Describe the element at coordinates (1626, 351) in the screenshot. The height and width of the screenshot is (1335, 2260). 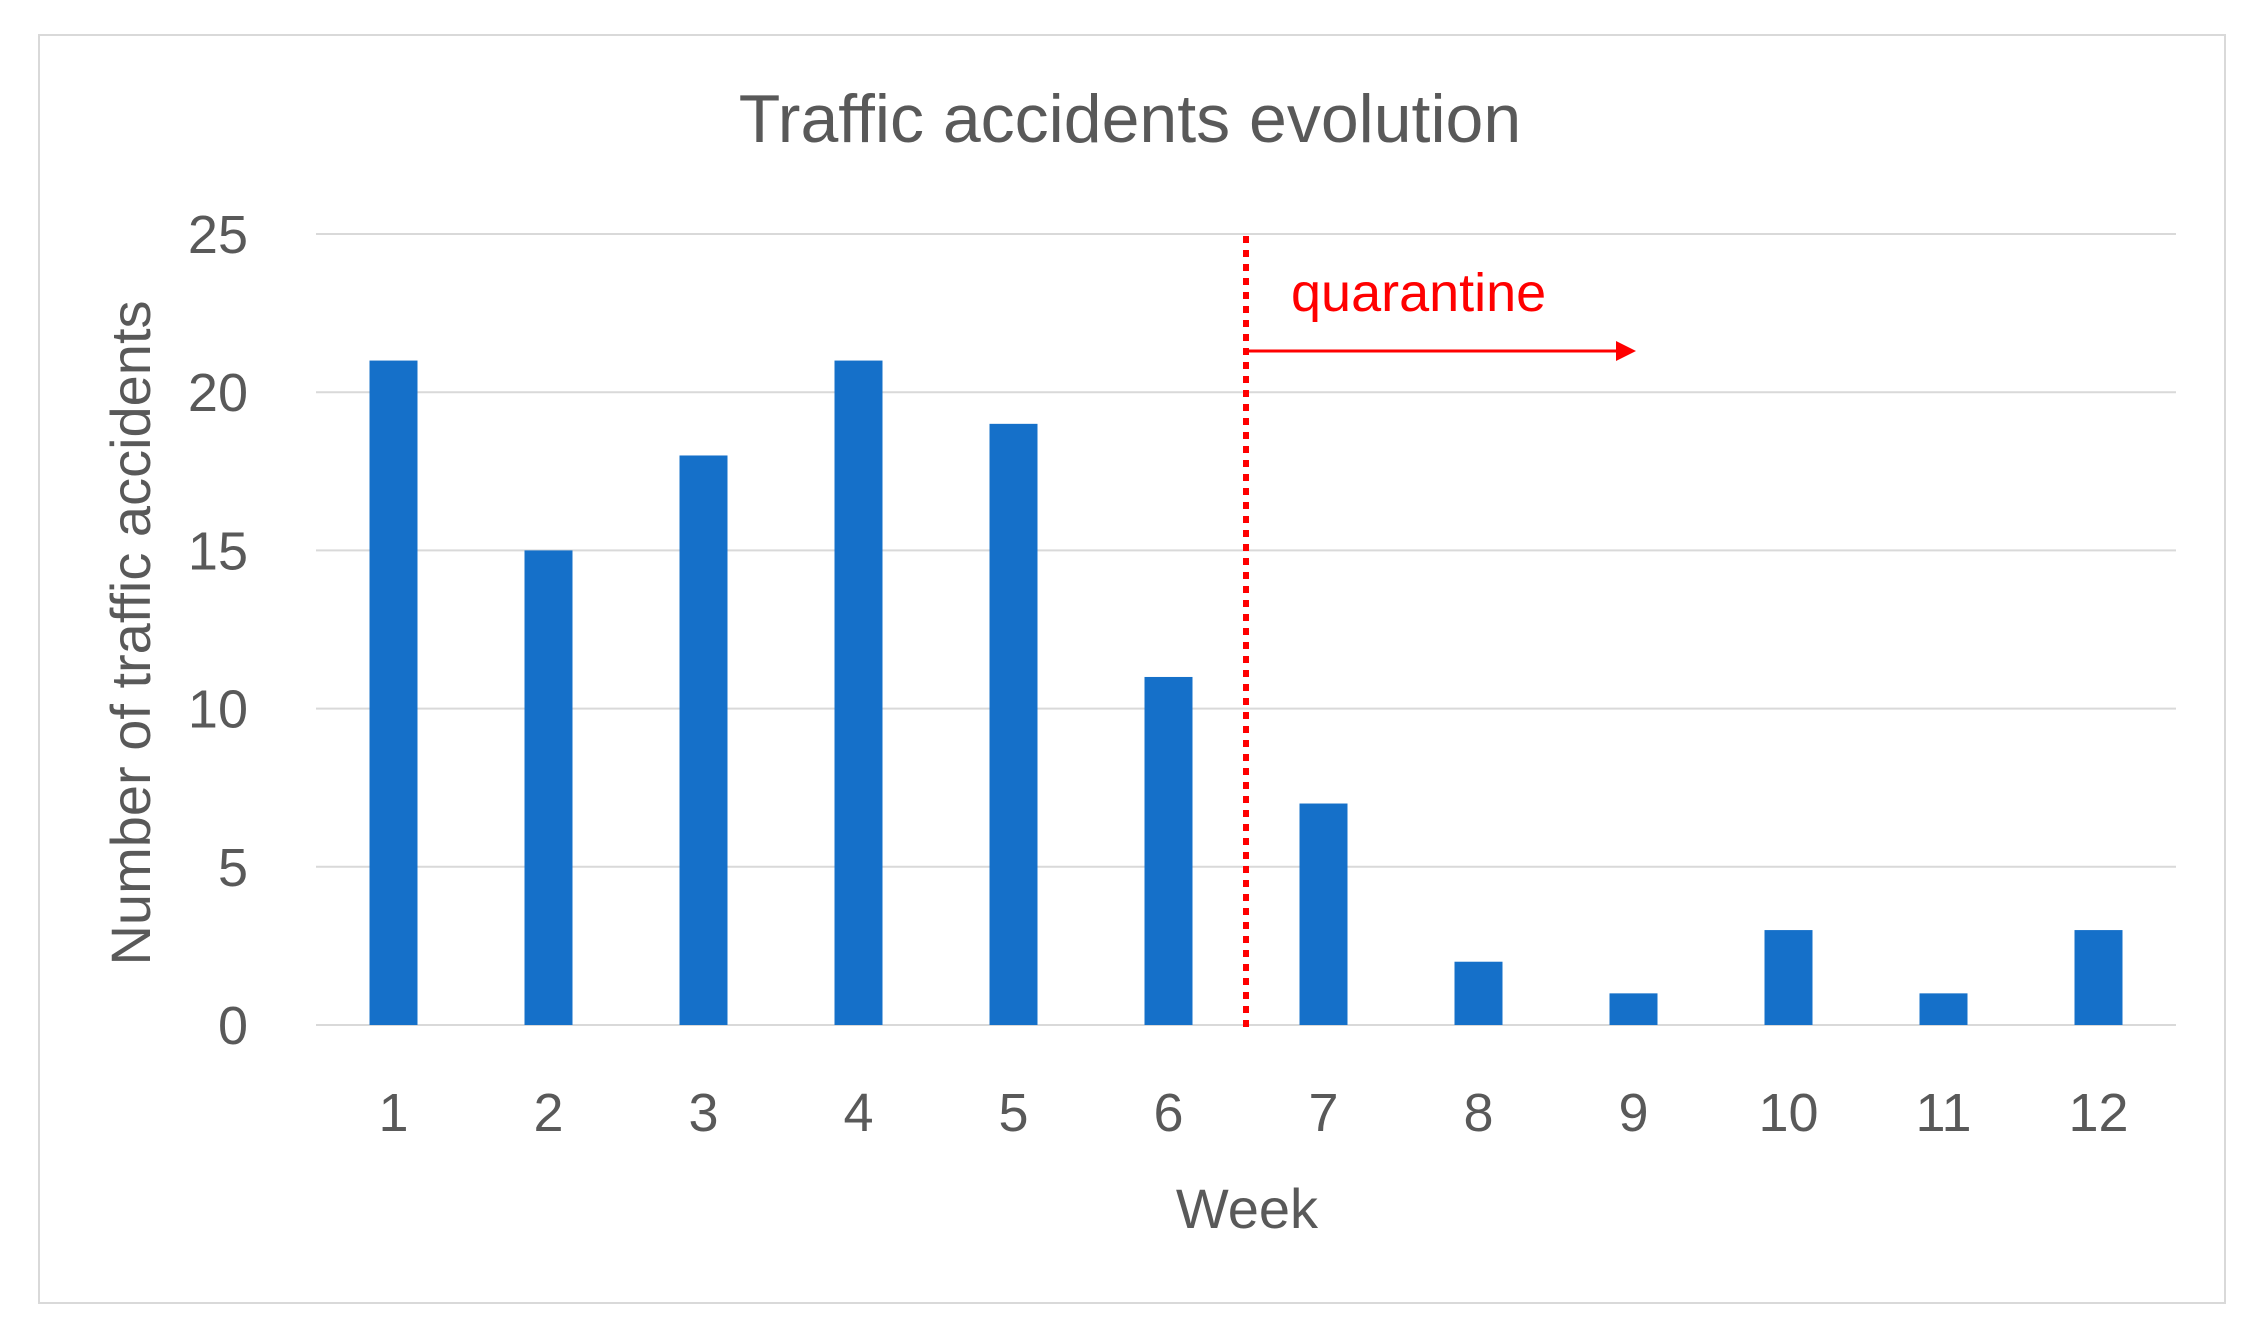
I see `quarantine-arrowhead-icon` at that location.